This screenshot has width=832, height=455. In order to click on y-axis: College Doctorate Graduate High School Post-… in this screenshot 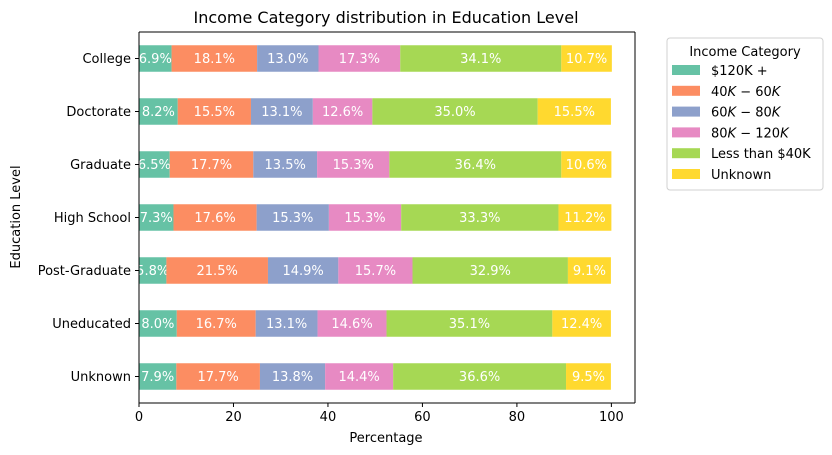, I will do `click(88, 218)`.